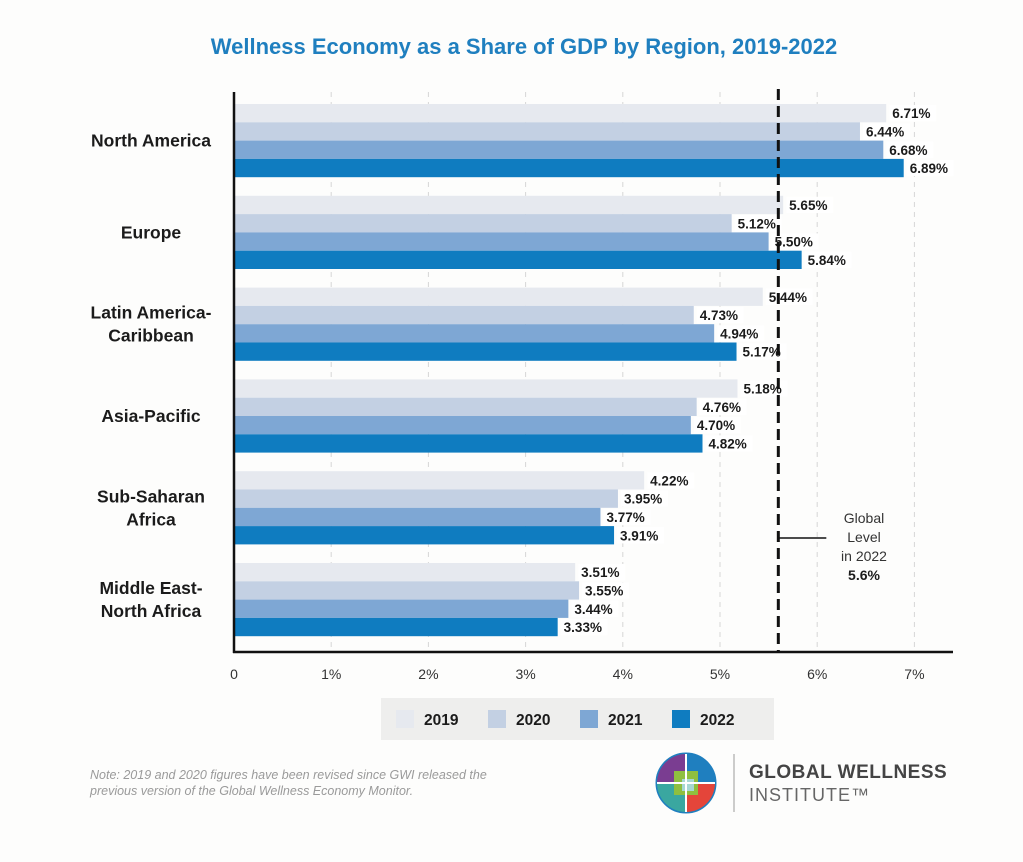 The height and width of the screenshot is (862, 1023). I want to click on gwi-logo: GLOBAL WELLNESS INSTITUTE™, so click(801, 783).